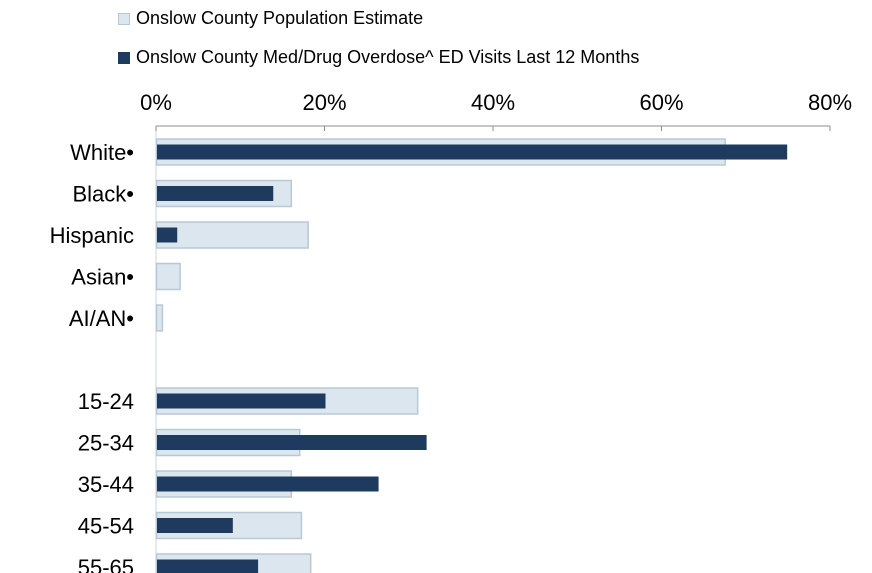 This screenshot has width=872, height=573. I want to click on x-tick-label: 80%, so click(830, 102).